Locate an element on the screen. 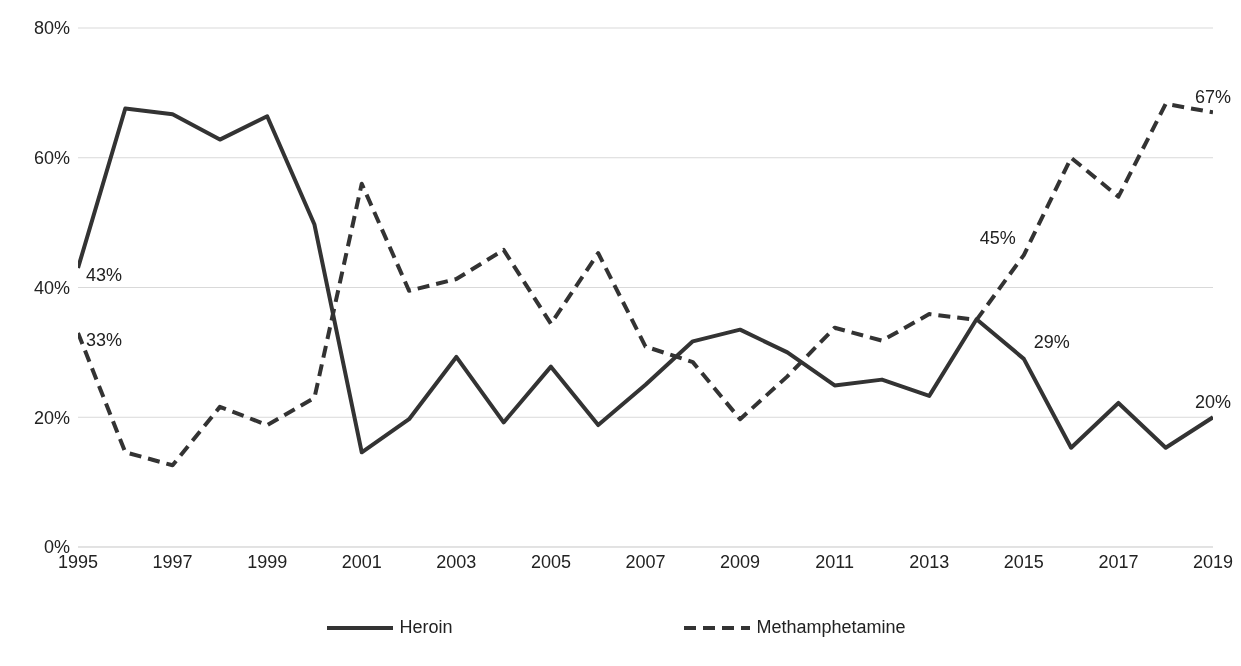 The width and height of the screenshot is (1241, 666). y-tick-label: 80% is located at coordinates (51, 28).